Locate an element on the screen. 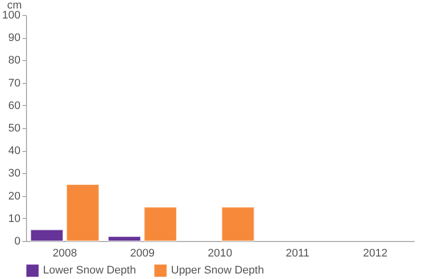  legend-label: Upper Snow Depth is located at coordinates (217, 270).